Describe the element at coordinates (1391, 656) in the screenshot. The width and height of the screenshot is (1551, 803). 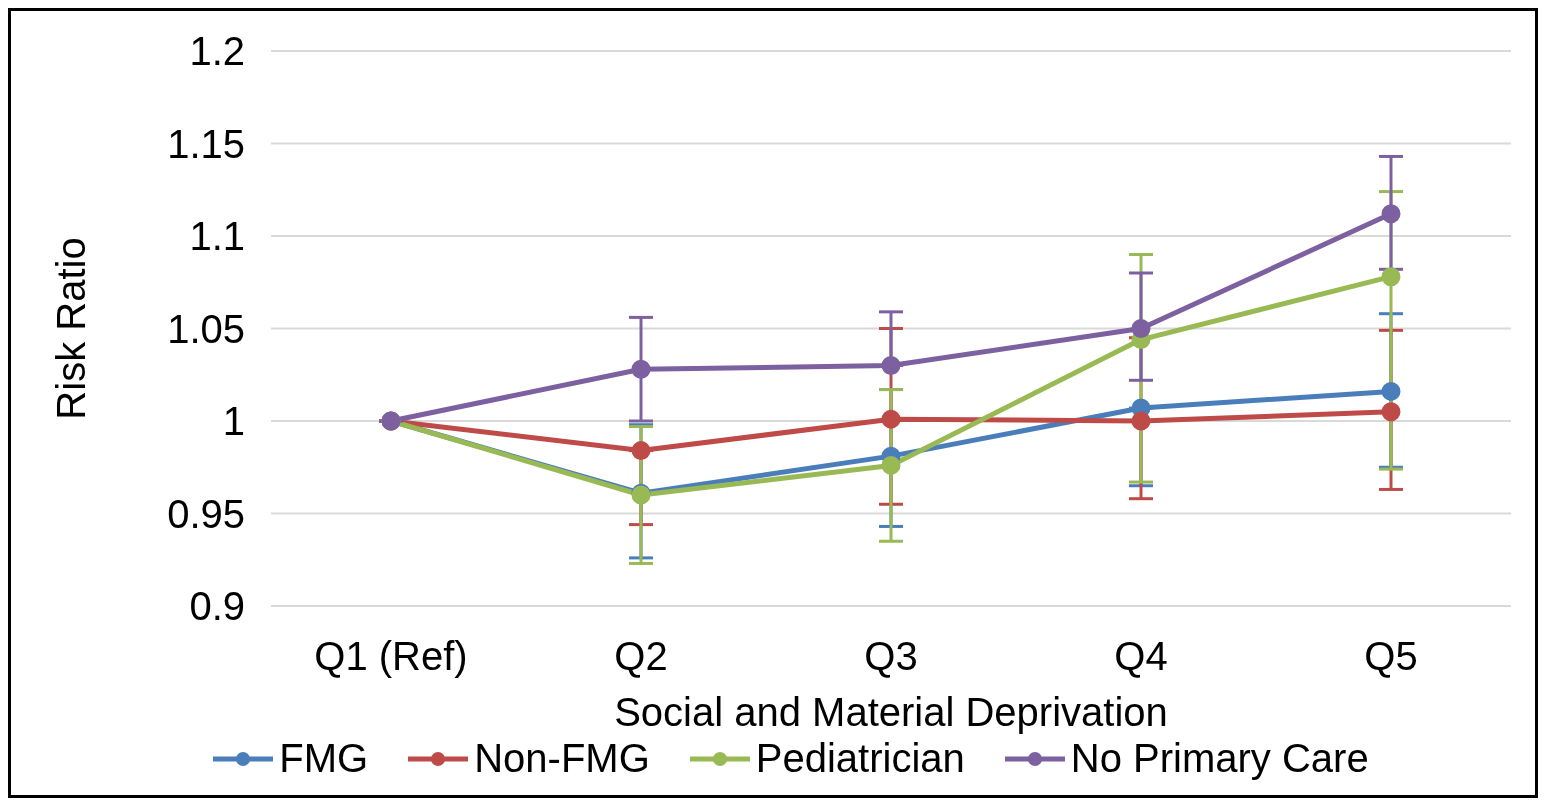
I see `x-tick-label: Q5` at that location.